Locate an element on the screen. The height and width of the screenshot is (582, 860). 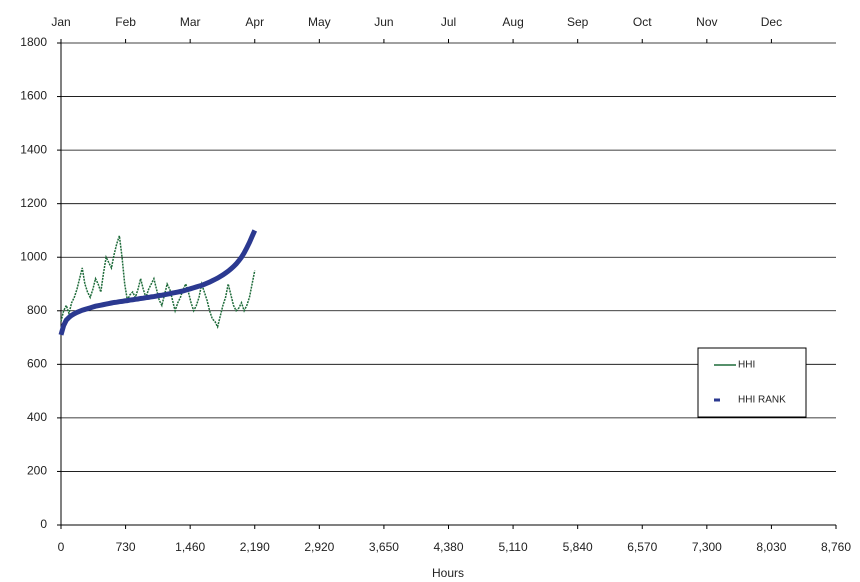
y-tick-label: 1600 is located at coordinates (33, 96).